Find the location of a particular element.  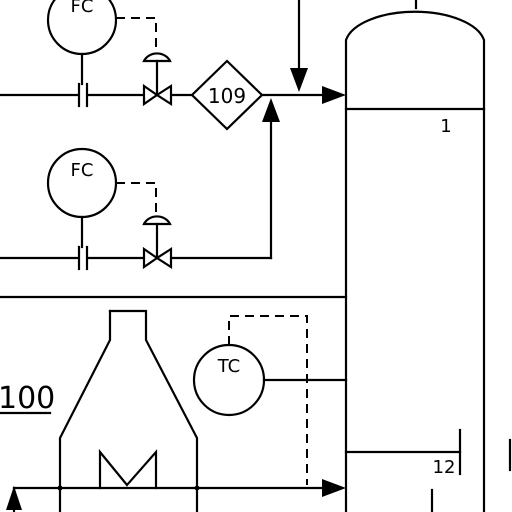

mixer-109: 109 is located at coordinates (227, 95).